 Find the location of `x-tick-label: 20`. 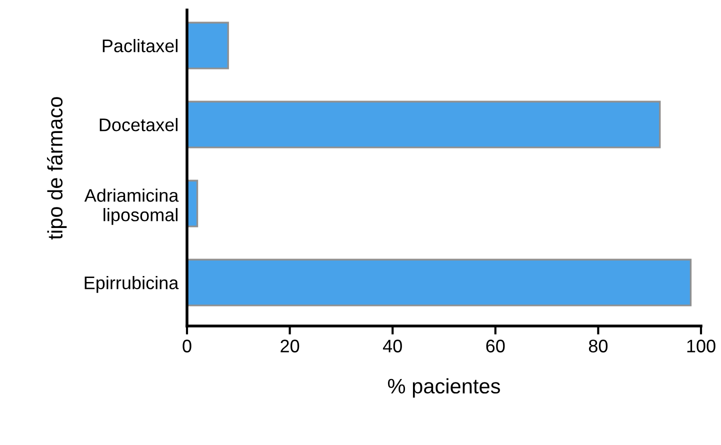

x-tick-label: 20 is located at coordinates (290, 346).